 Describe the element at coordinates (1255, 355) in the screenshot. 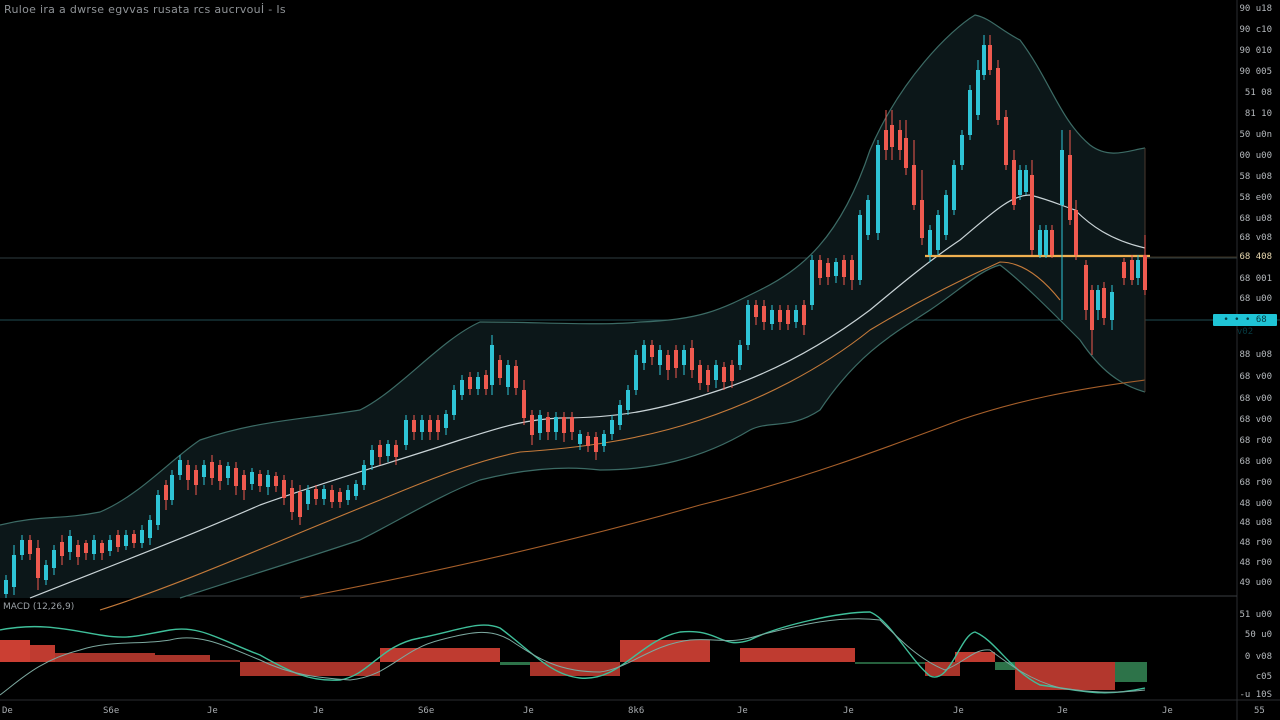

I see `price-tick: 88 u08` at that location.